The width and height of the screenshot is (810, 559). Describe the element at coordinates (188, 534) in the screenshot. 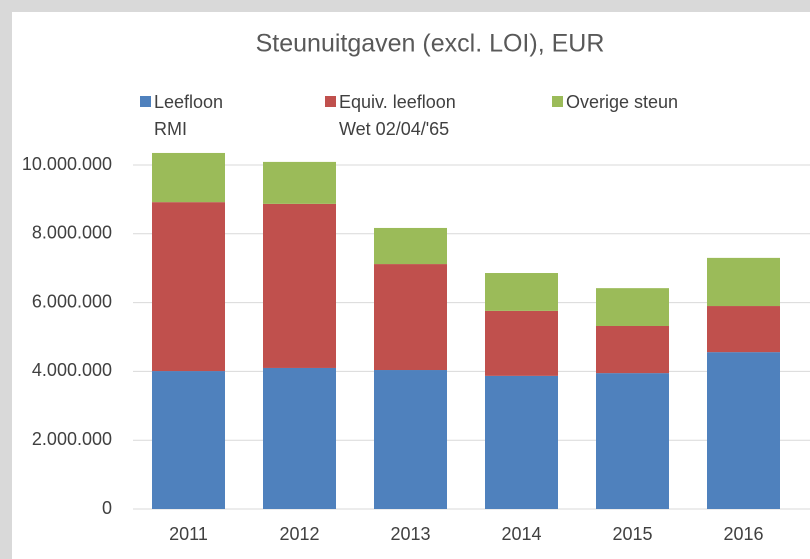

I see `x-tick-label: 2011` at that location.